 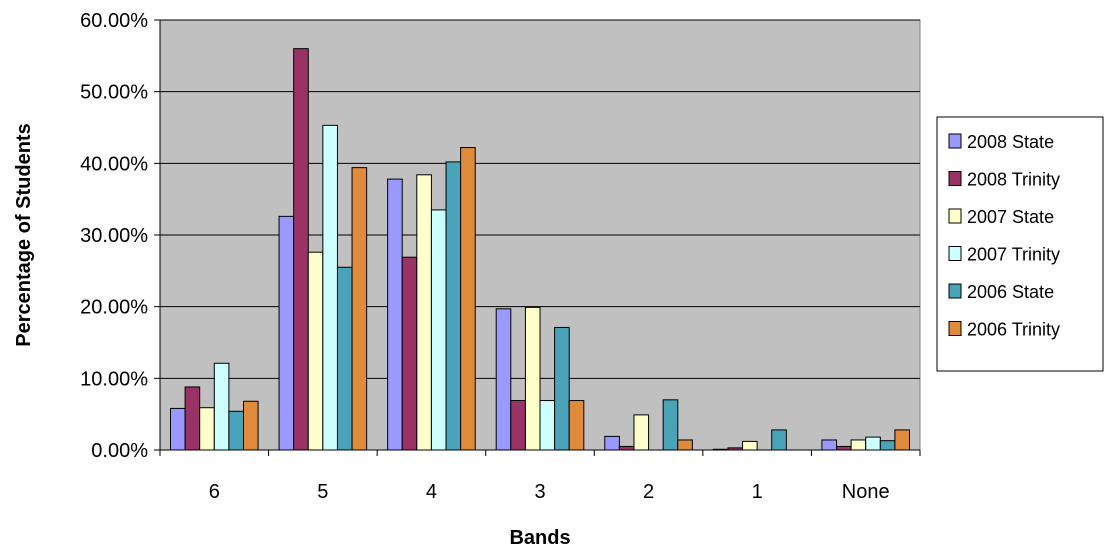 I want to click on x-tick-label: 2, so click(x=648, y=492).